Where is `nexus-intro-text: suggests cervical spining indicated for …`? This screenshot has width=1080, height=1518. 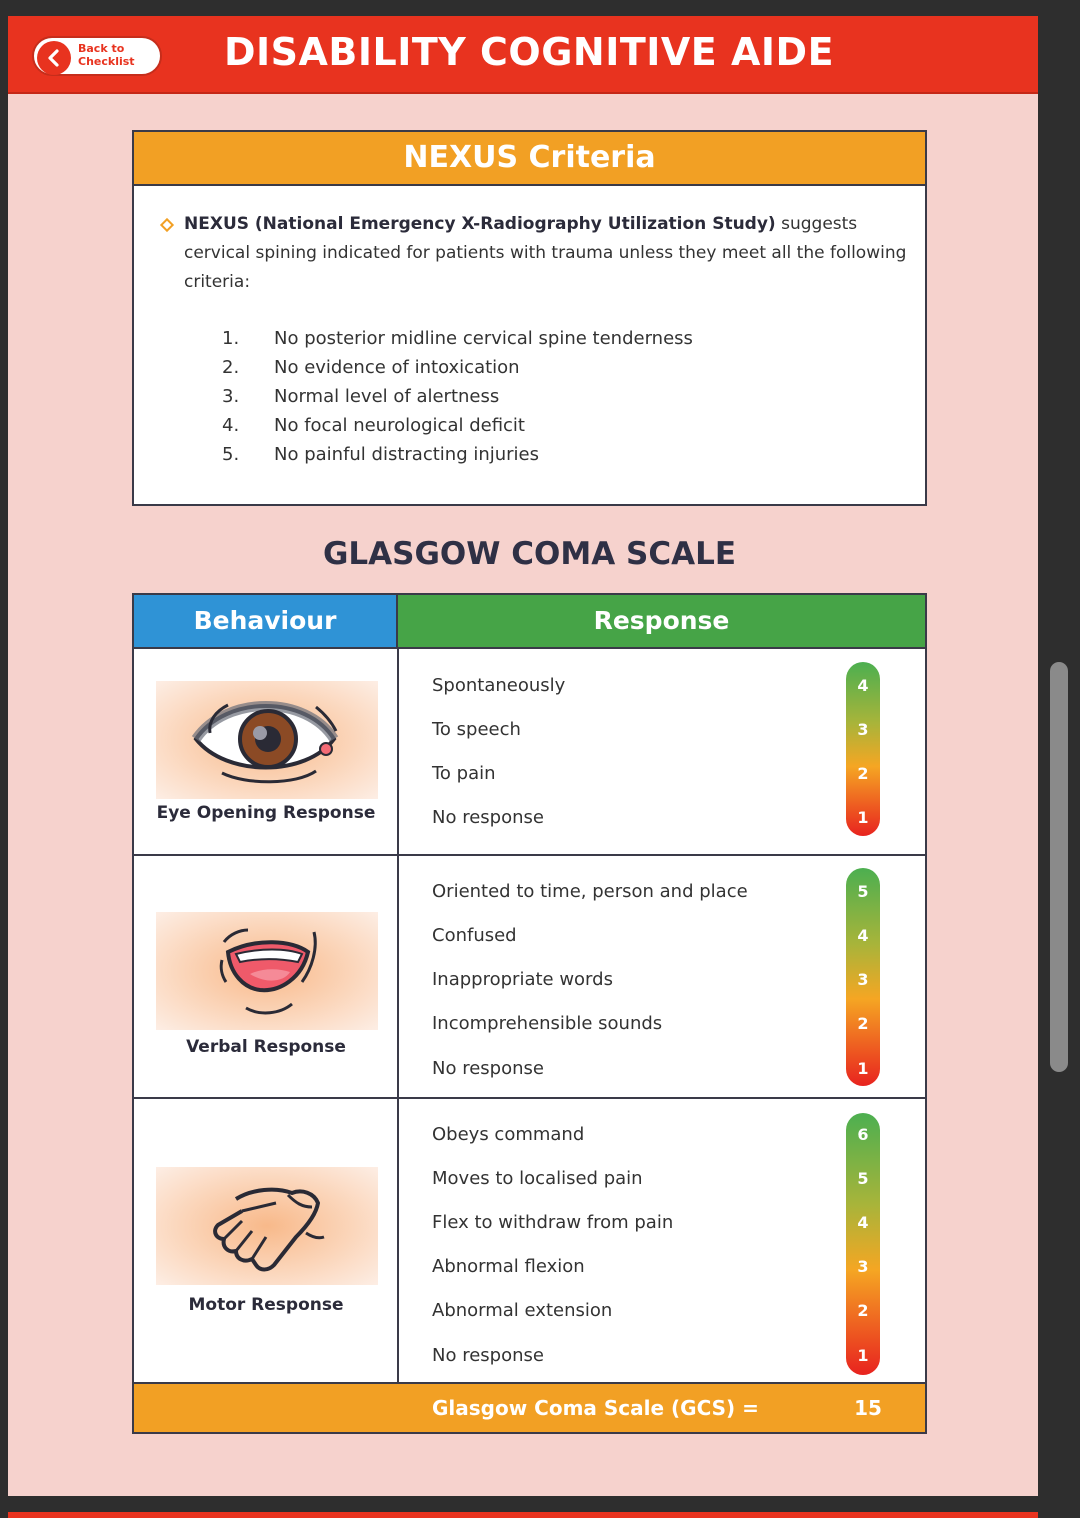 nexus-intro-text: suggests cervical spining indicated for … is located at coordinates (545, 253).